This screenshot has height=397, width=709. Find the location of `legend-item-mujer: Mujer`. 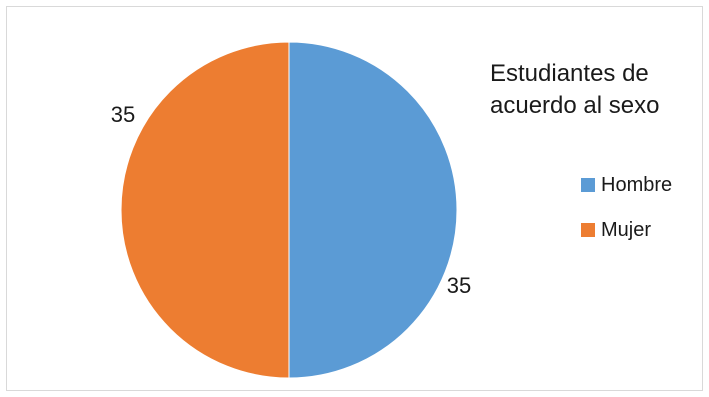

legend-item-mujer: Mujer is located at coordinates (616, 230).